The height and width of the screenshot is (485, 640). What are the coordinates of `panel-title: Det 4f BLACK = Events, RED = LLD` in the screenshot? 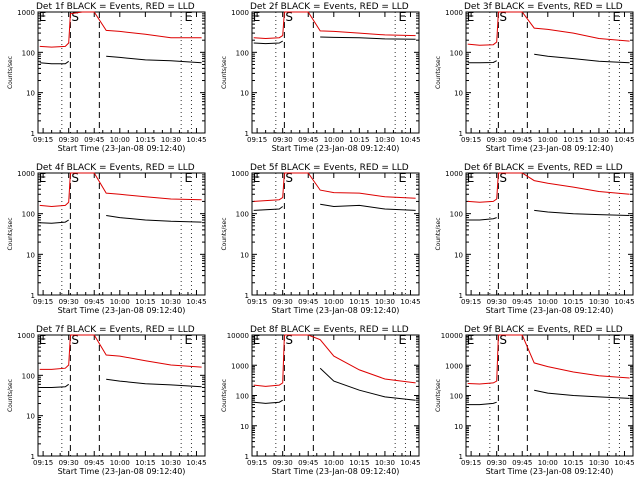 It's located at (115, 168).